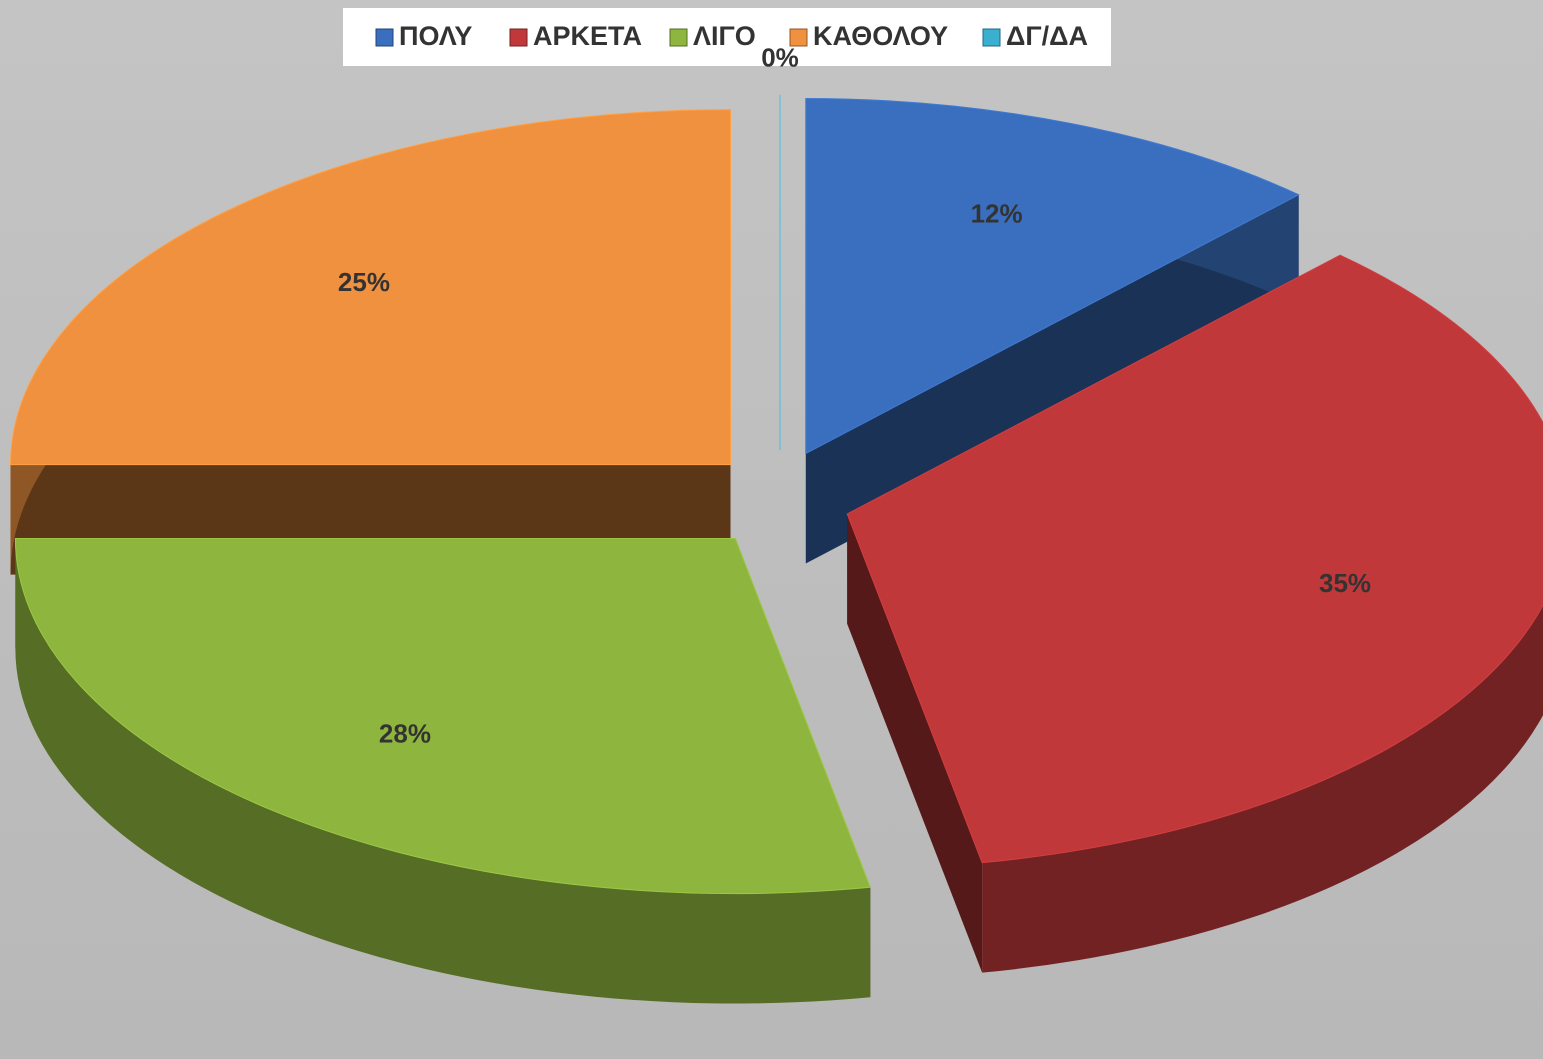  Describe the element at coordinates (780, 57) in the screenshot. I see `data-label: 0%` at that location.